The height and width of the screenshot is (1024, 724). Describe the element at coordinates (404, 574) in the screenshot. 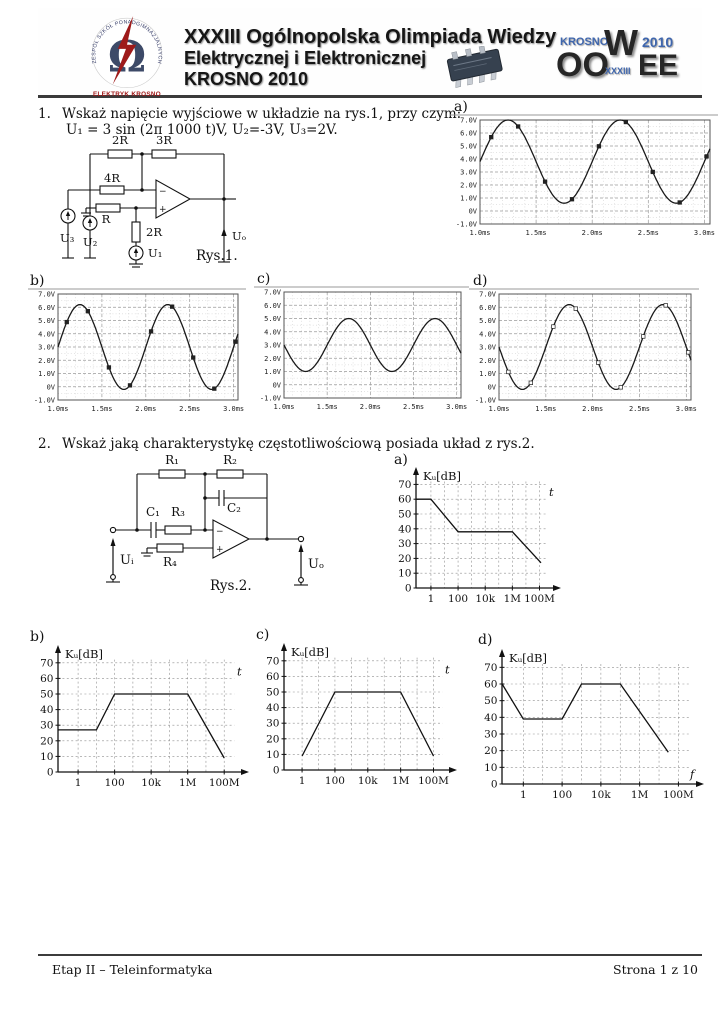

I see `svg-text: 10` at that location.